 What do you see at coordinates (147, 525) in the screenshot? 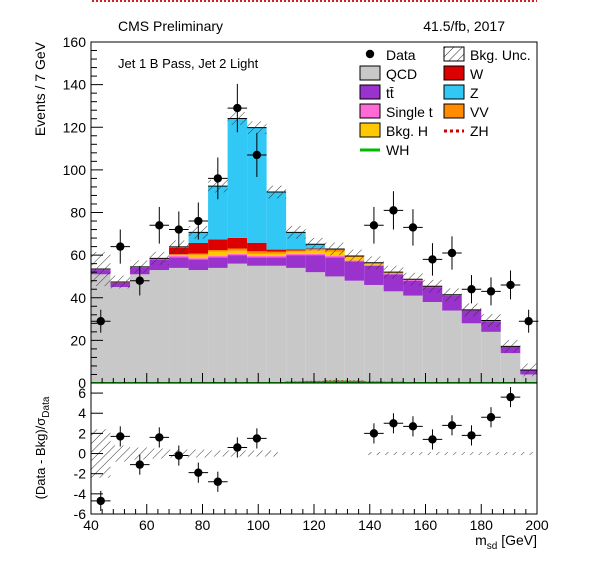
I see `ratio-xtick-label-60: 60` at bounding box center [147, 525].